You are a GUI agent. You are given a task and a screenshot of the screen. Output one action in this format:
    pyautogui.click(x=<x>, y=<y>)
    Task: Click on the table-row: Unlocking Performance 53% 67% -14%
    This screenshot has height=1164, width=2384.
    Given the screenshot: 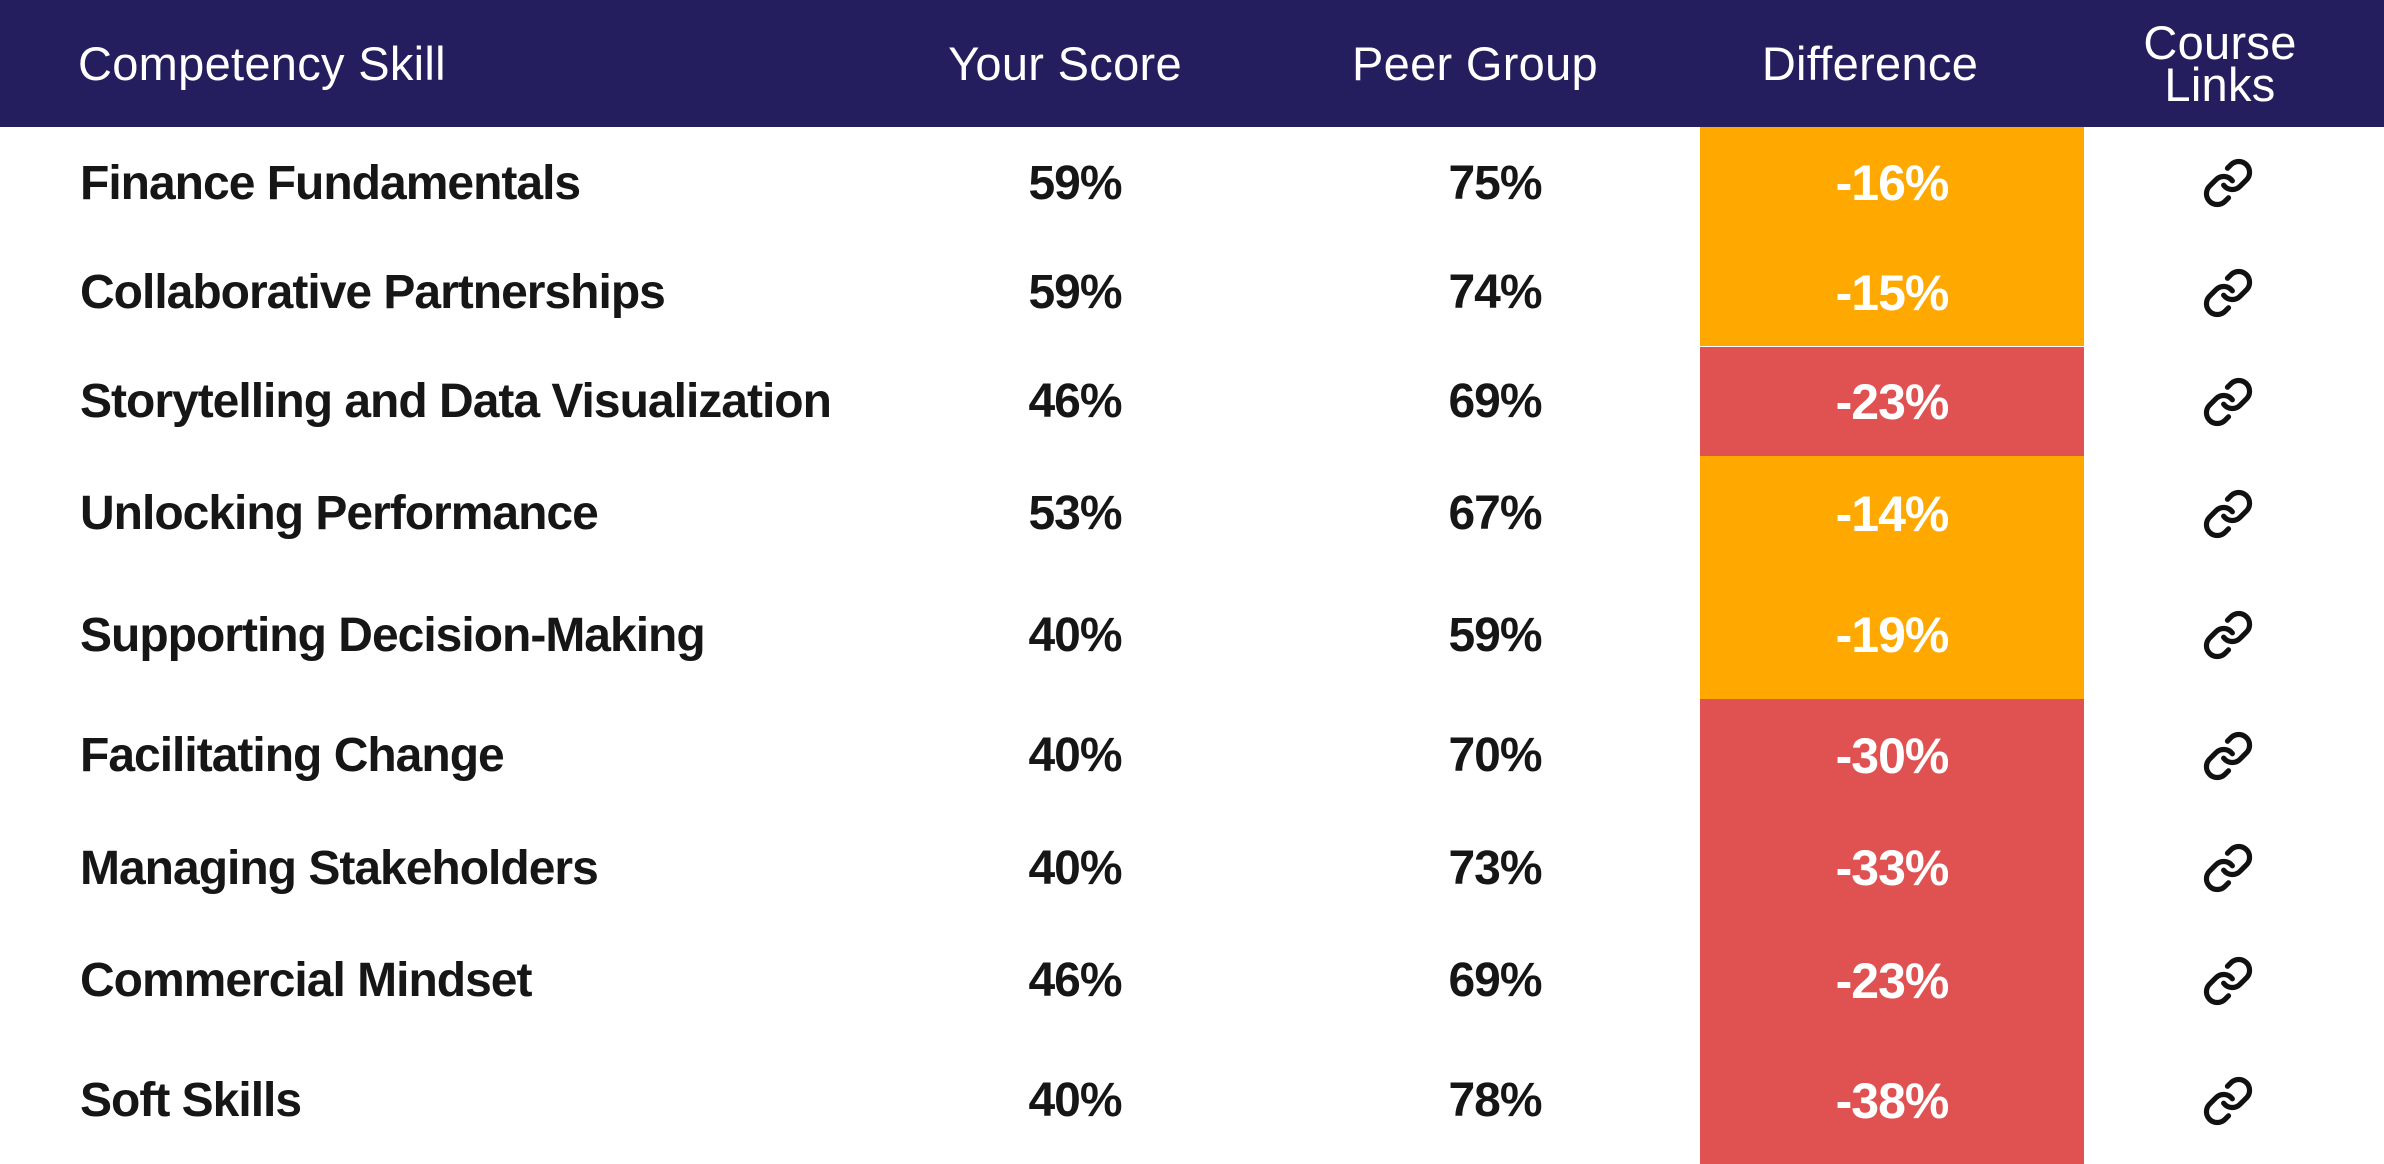 What is the action you would take?
    pyautogui.click(x=1192, y=513)
    